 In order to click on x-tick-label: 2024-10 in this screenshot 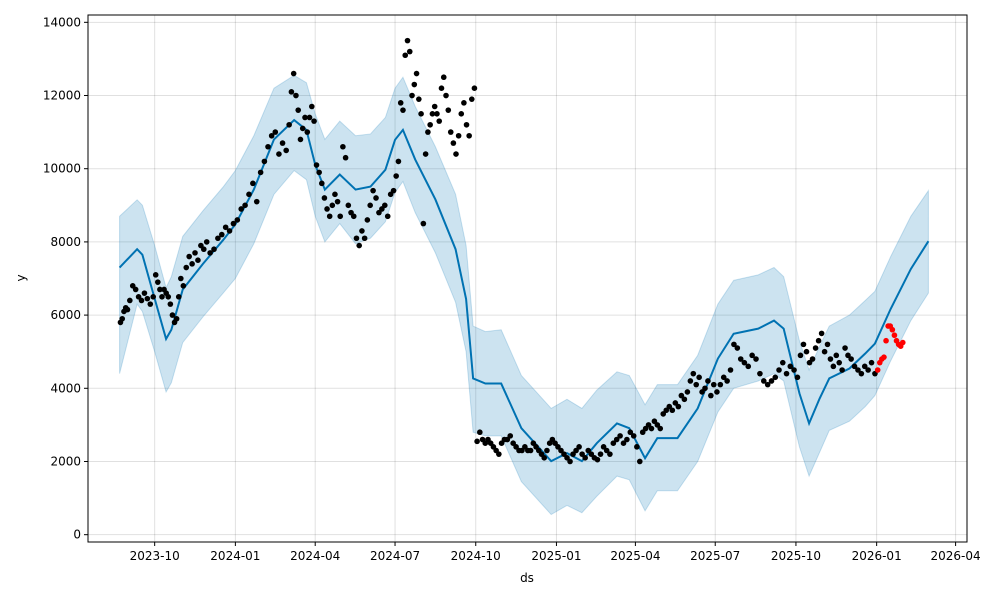, I will do `click(476, 556)`.